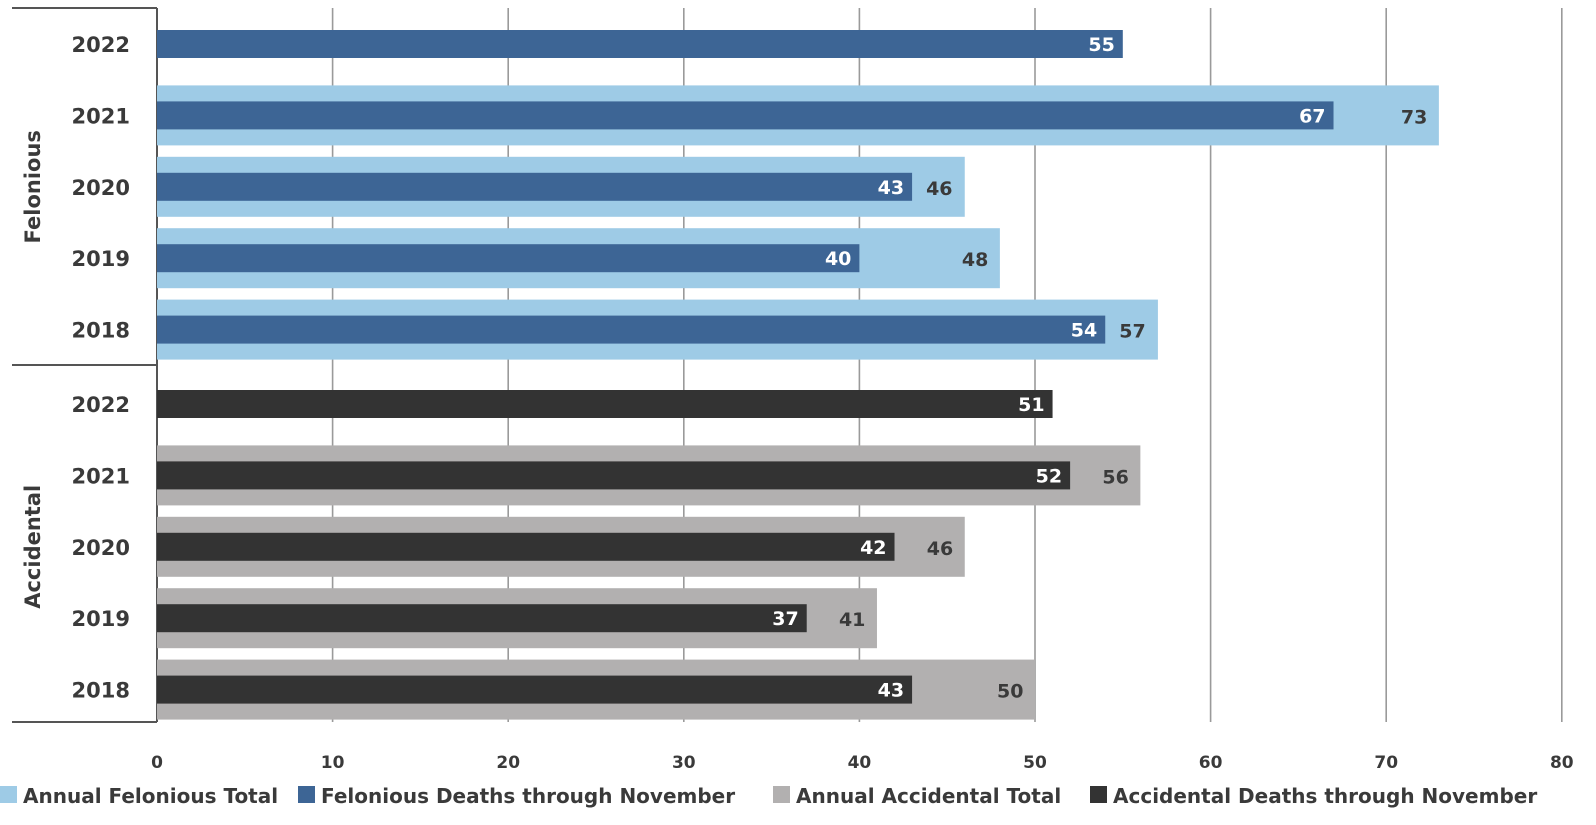 The width and height of the screenshot is (1596, 825). What do you see at coordinates (1035, 763) in the screenshot?
I see `x-tick-label: 50` at bounding box center [1035, 763].